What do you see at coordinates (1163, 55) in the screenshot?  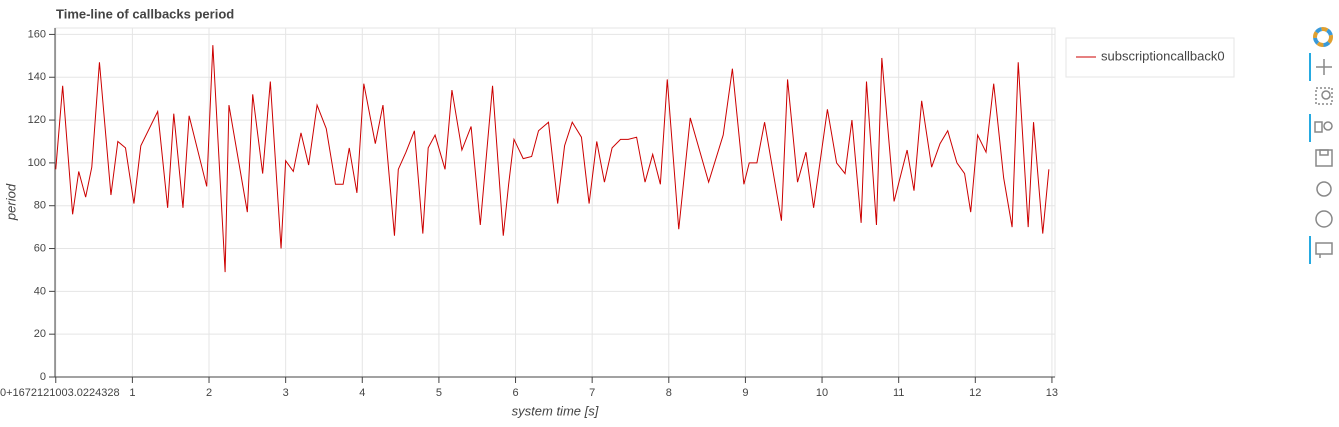 I see `legend-label: subscriptioncallback0` at bounding box center [1163, 55].